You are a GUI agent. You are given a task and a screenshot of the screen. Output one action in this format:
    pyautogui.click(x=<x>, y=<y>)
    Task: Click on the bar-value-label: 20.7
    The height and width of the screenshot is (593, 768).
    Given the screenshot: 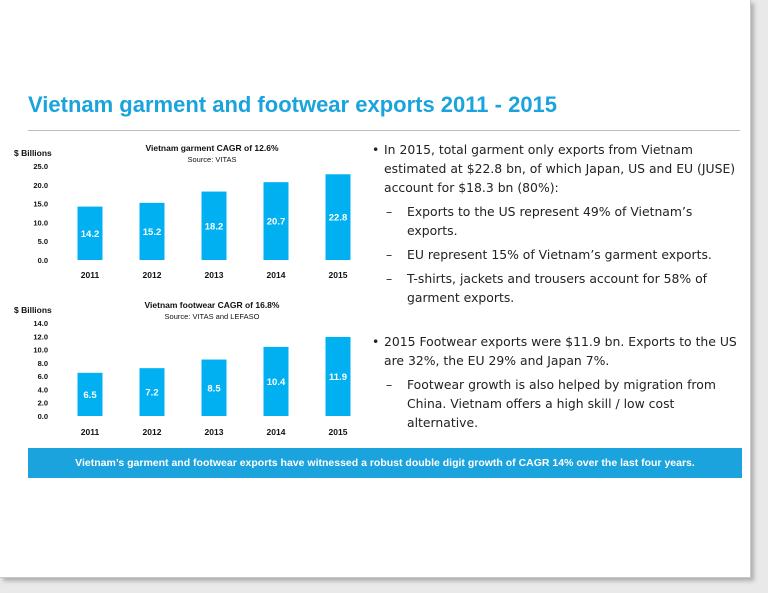 What is the action you would take?
    pyautogui.click(x=276, y=222)
    